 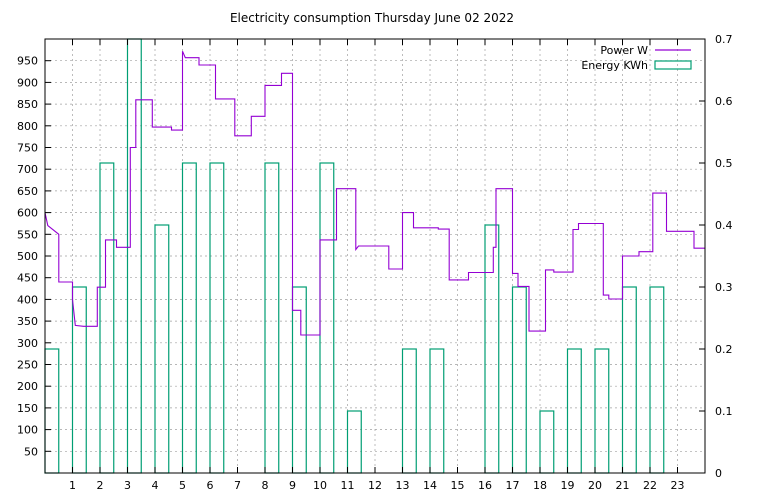 What do you see at coordinates (375, 485) in the screenshot?
I see `x-tick-label: 12` at bounding box center [375, 485].